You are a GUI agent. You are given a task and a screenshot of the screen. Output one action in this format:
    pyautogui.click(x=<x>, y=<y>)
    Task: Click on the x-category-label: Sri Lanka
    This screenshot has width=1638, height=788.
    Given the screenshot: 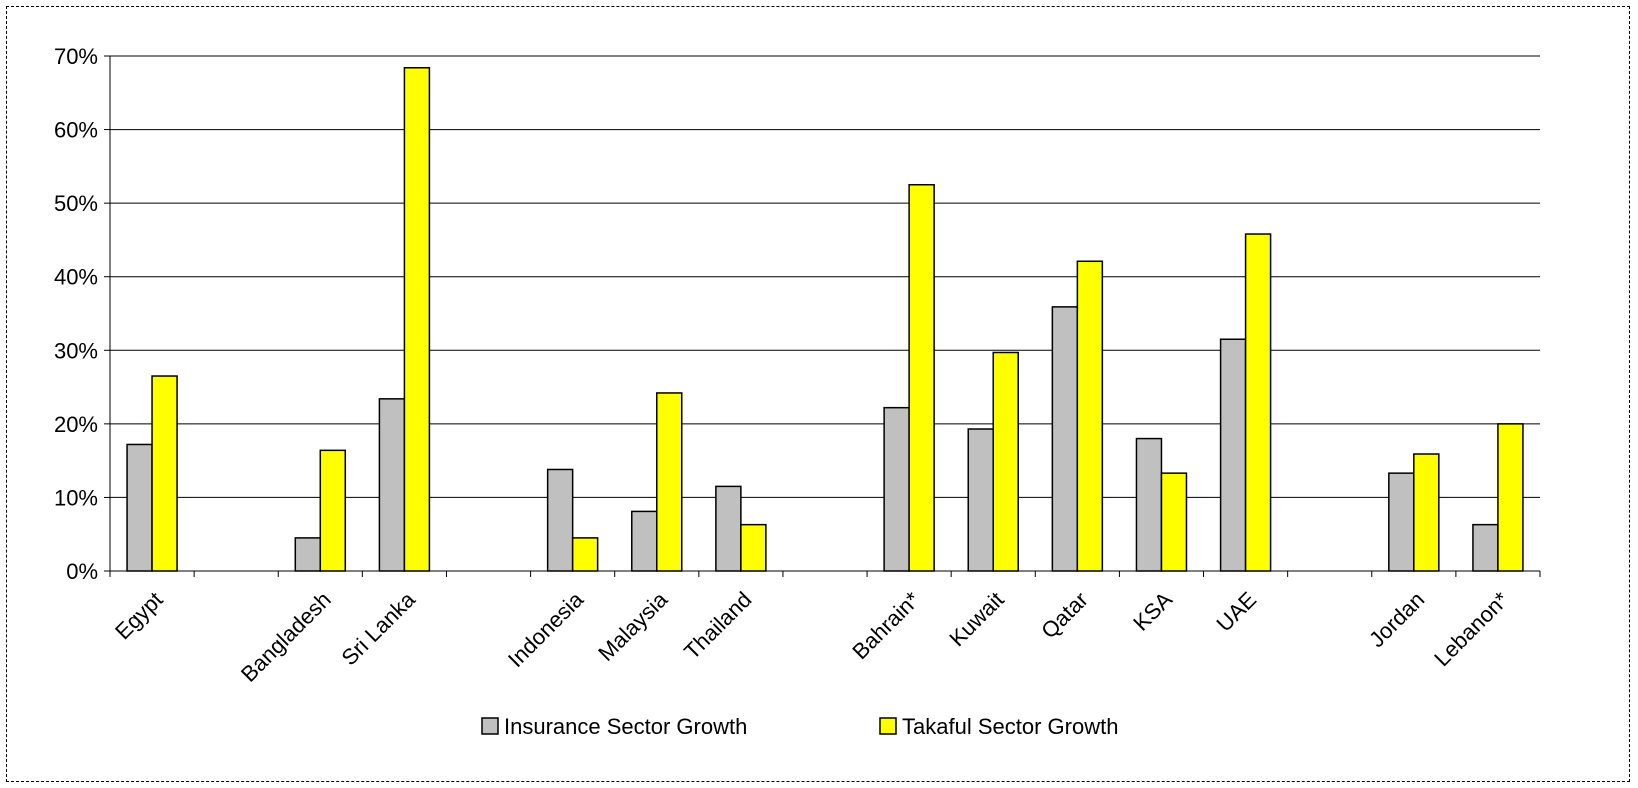 What is the action you would take?
    pyautogui.click(x=379, y=628)
    